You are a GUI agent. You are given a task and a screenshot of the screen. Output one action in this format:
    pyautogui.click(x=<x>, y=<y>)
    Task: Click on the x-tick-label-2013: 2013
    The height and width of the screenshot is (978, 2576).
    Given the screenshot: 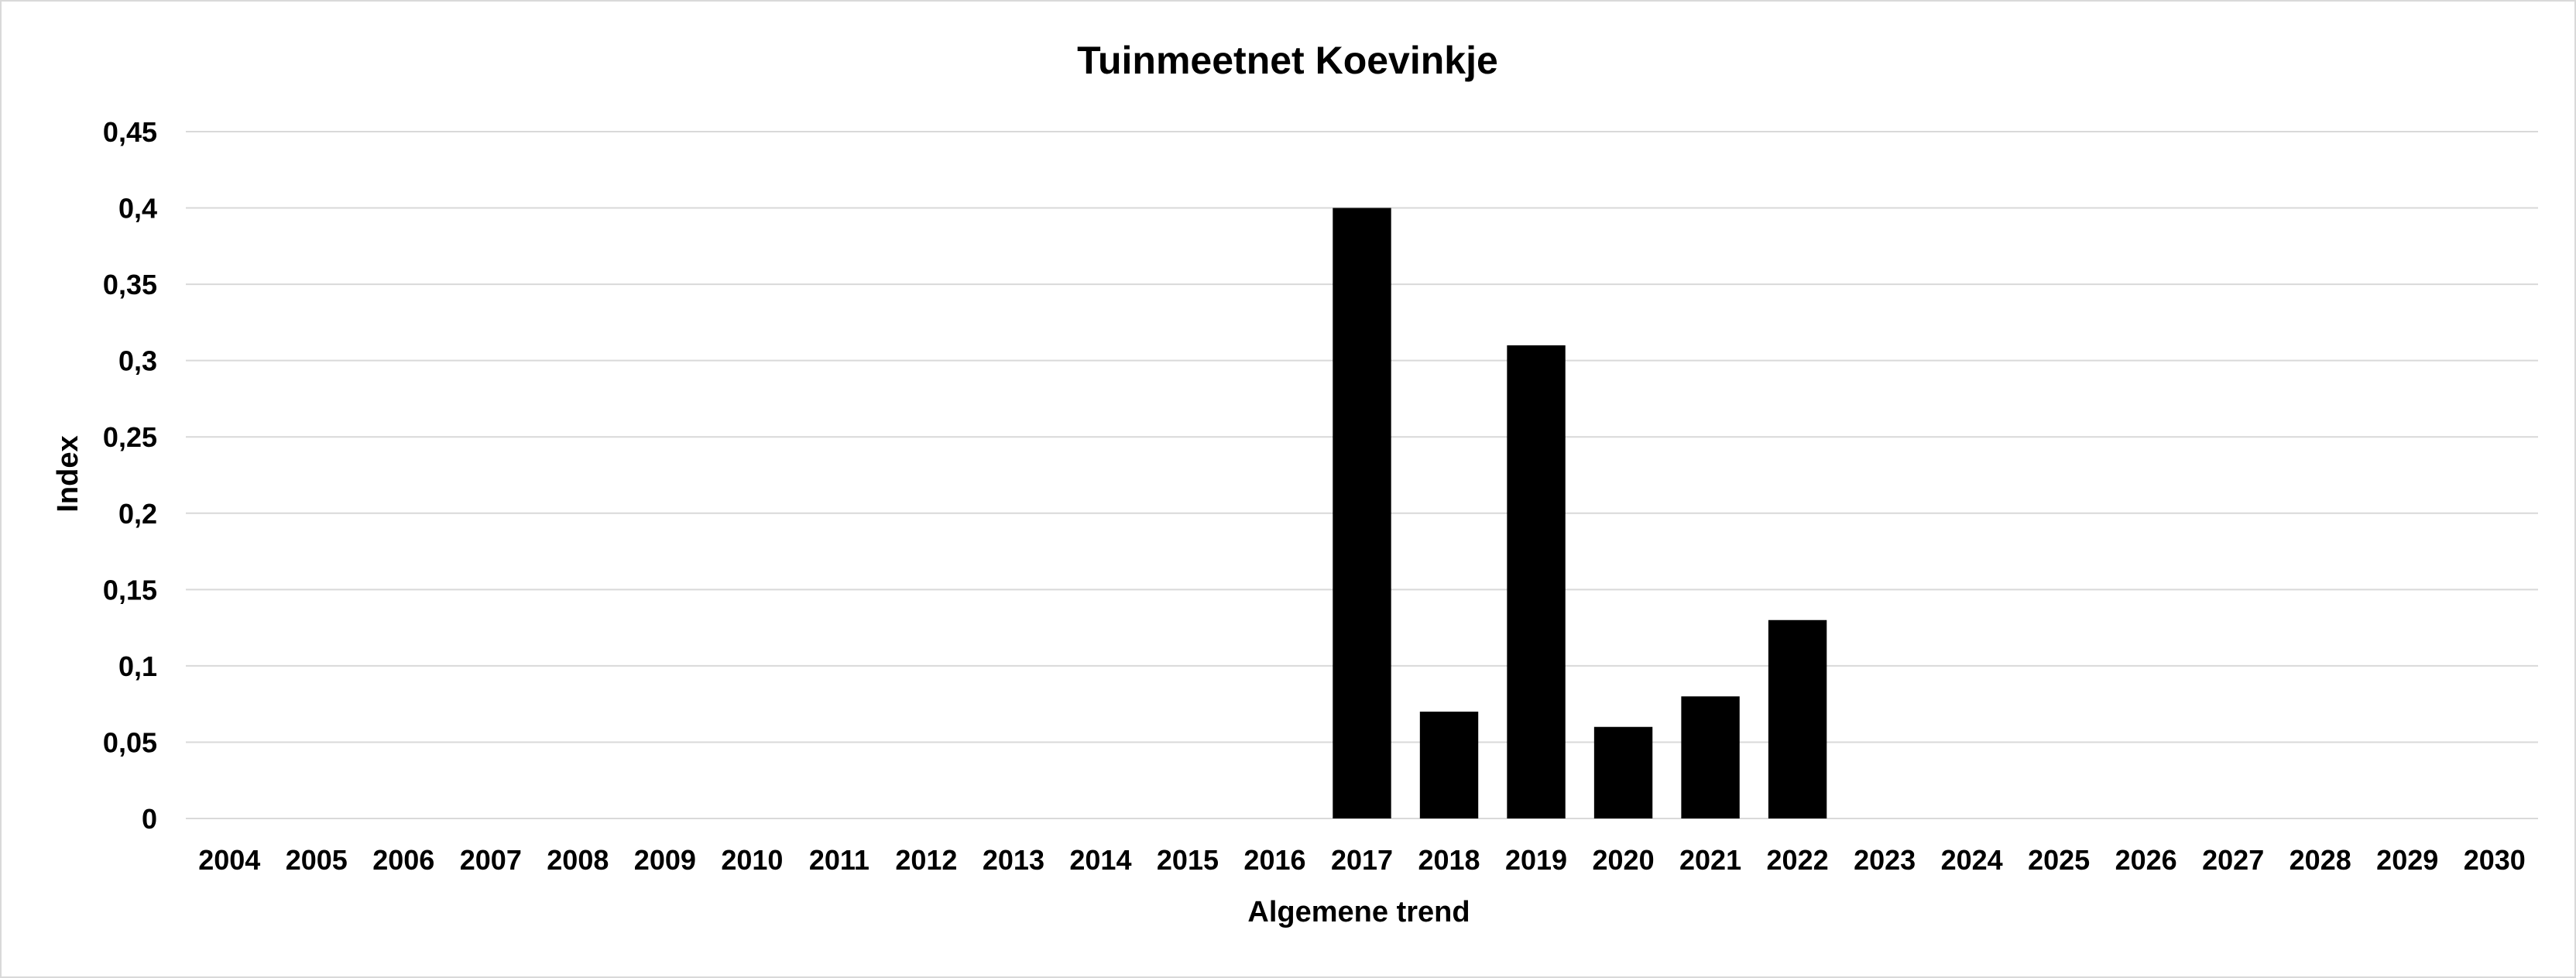 What is the action you would take?
    pyautogui.click(x=1013, y=860)
    